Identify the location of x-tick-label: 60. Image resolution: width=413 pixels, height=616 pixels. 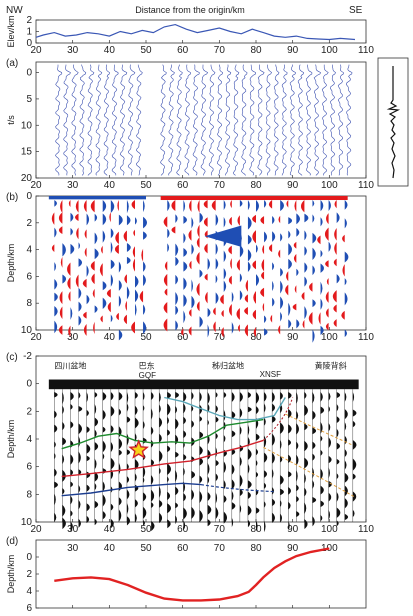
(183, 529).